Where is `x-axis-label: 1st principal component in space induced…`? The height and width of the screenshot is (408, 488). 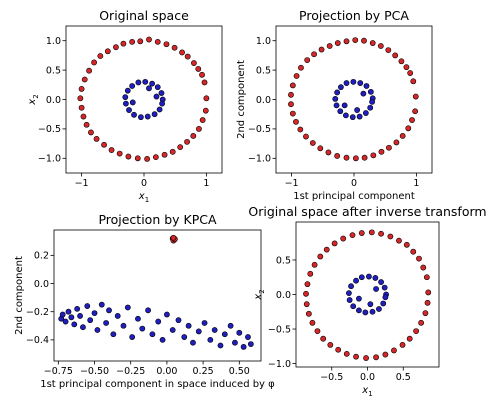
x-axis-label: 1st principal component in space induced… is located at coordinates (157, 384).